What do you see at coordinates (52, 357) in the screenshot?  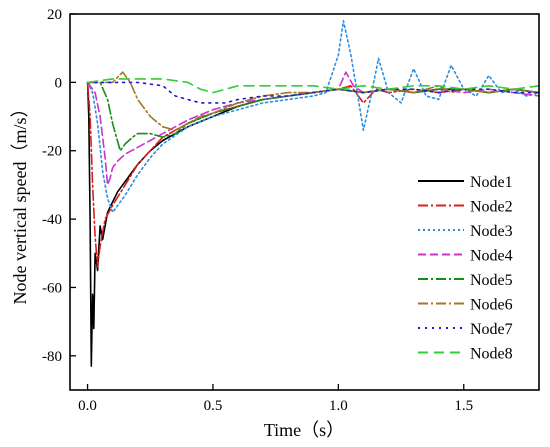 I see `y-tick-label: -80` at bounding box center [52, 357].